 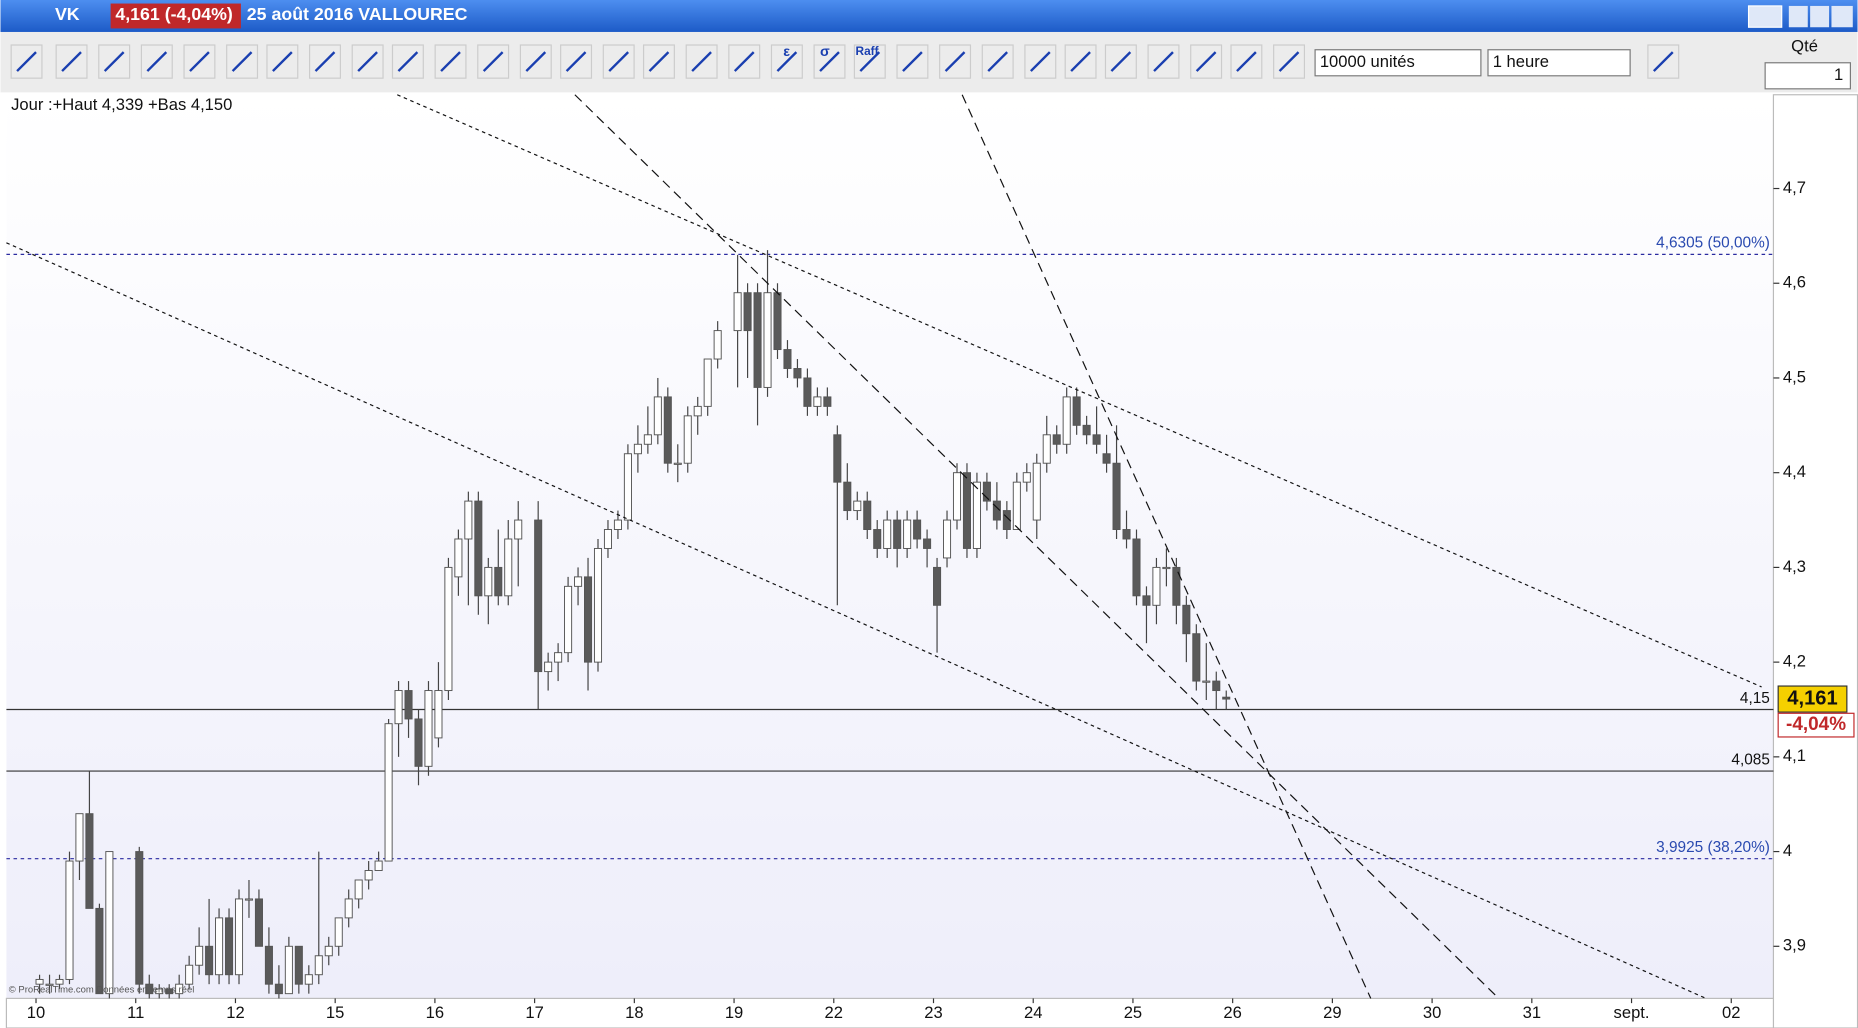 I want to click on maximize-button, so click(x=1820, y=16).